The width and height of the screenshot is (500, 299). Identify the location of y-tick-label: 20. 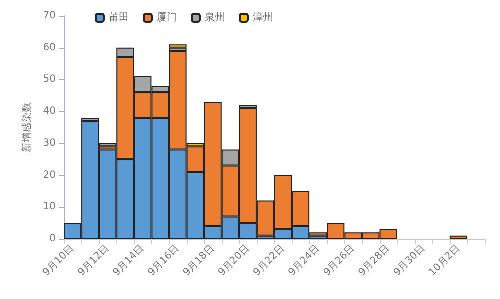
(49, 175).